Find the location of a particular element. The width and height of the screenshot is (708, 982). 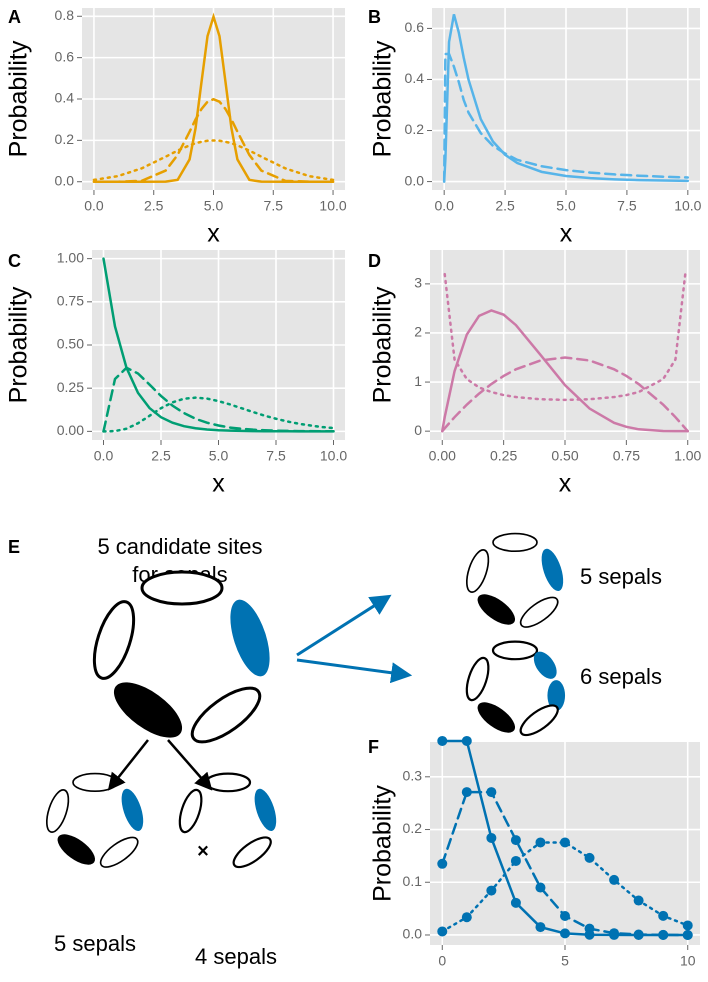

x-tick-label: 0 is located at coordinates (442, 961).